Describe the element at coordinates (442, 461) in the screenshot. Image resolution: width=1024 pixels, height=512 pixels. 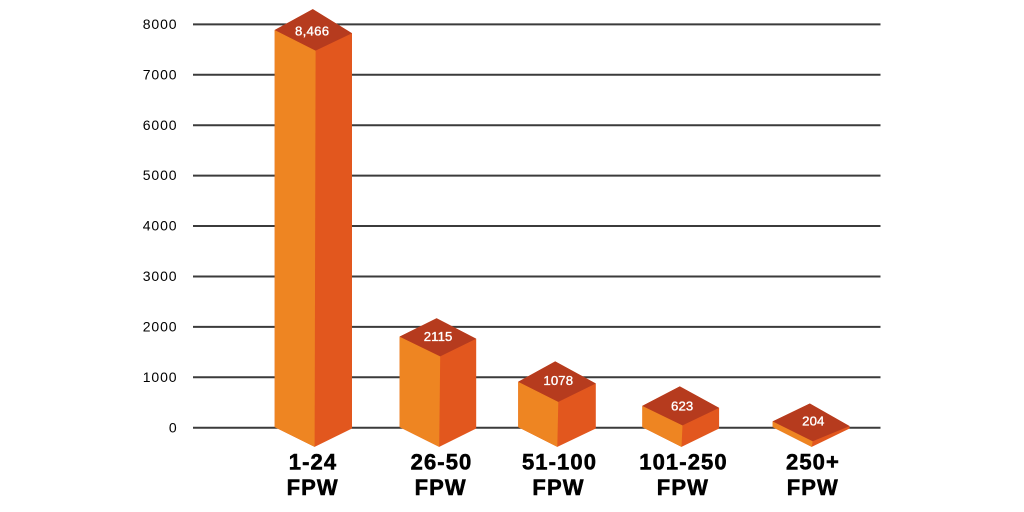
I see `svg-text: 26-50` at that location.